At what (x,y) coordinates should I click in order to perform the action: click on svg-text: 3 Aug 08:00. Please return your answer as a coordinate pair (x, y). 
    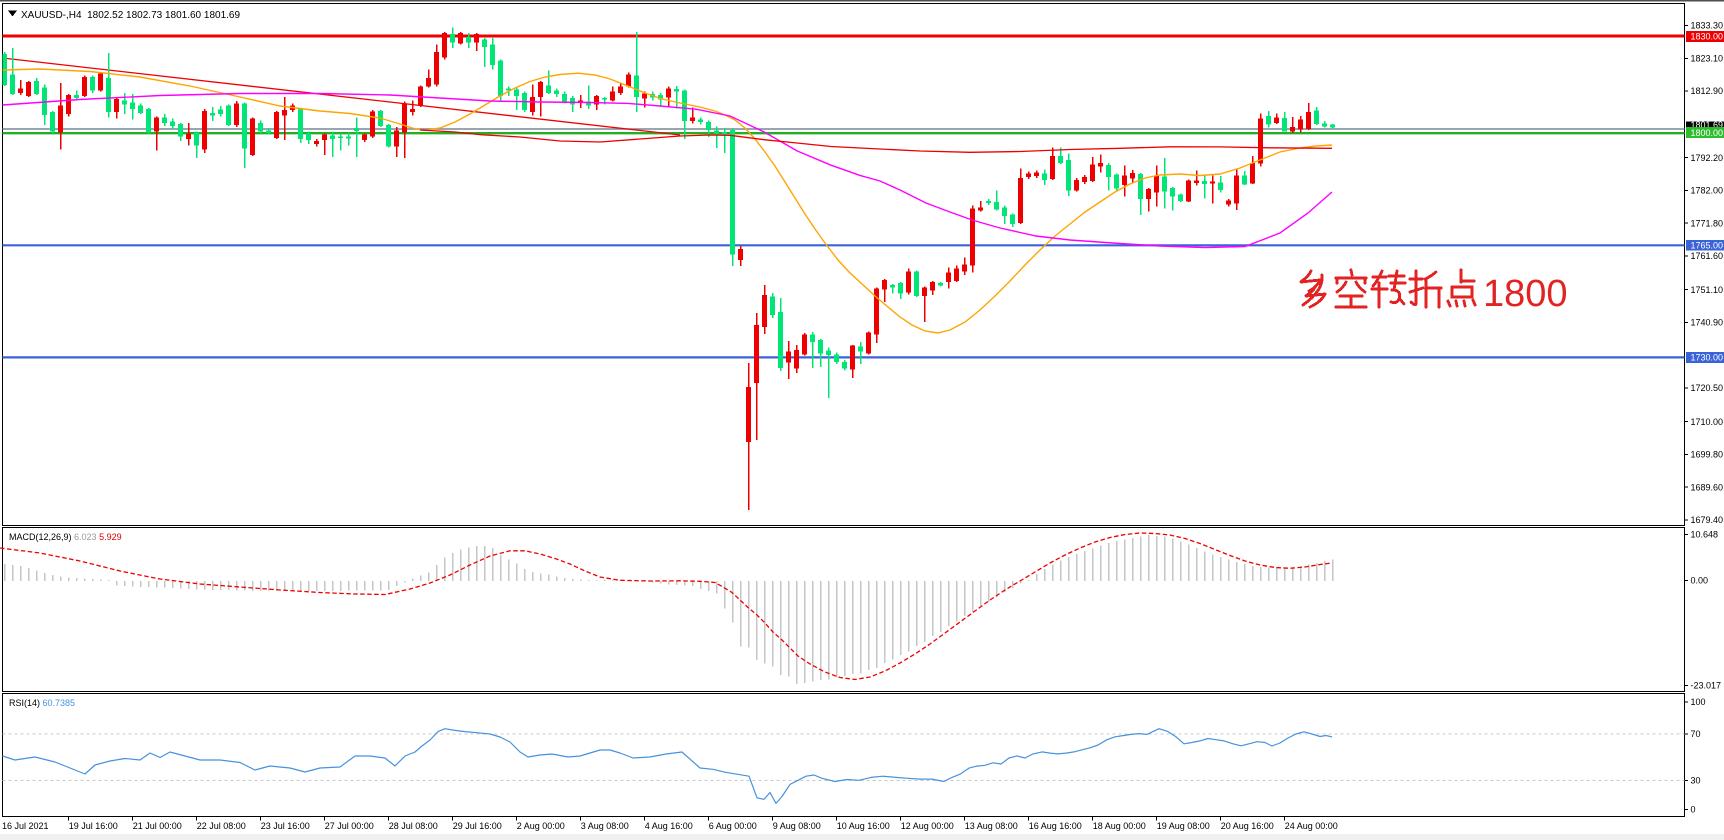
    Looking at the image, I should click on (605, 826).